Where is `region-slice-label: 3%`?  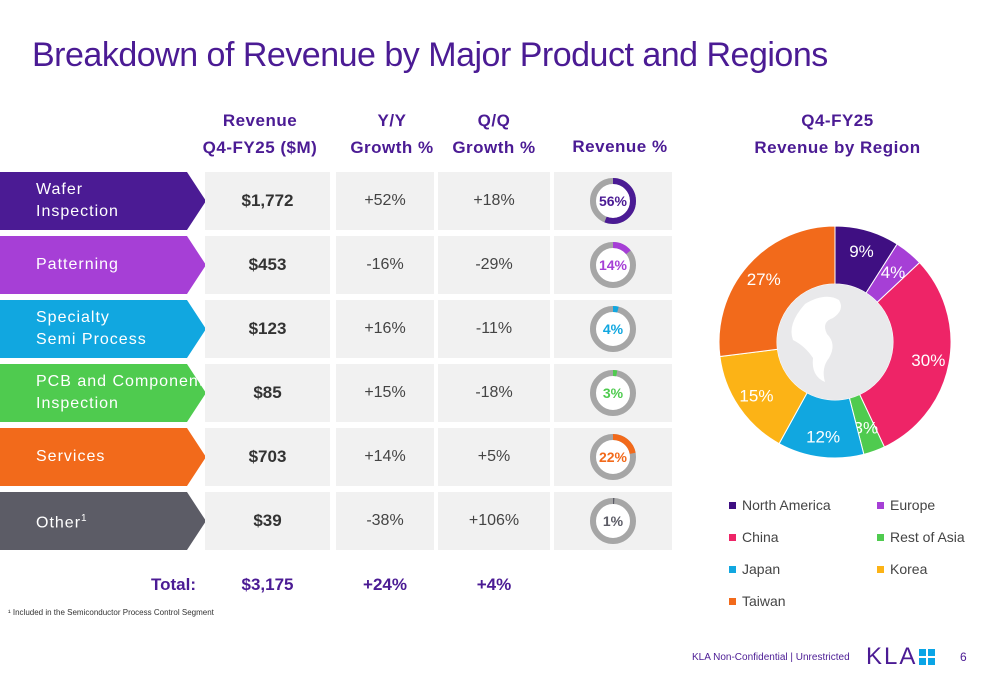 region-slice-label: 3% is located at coordinates (866, 428).